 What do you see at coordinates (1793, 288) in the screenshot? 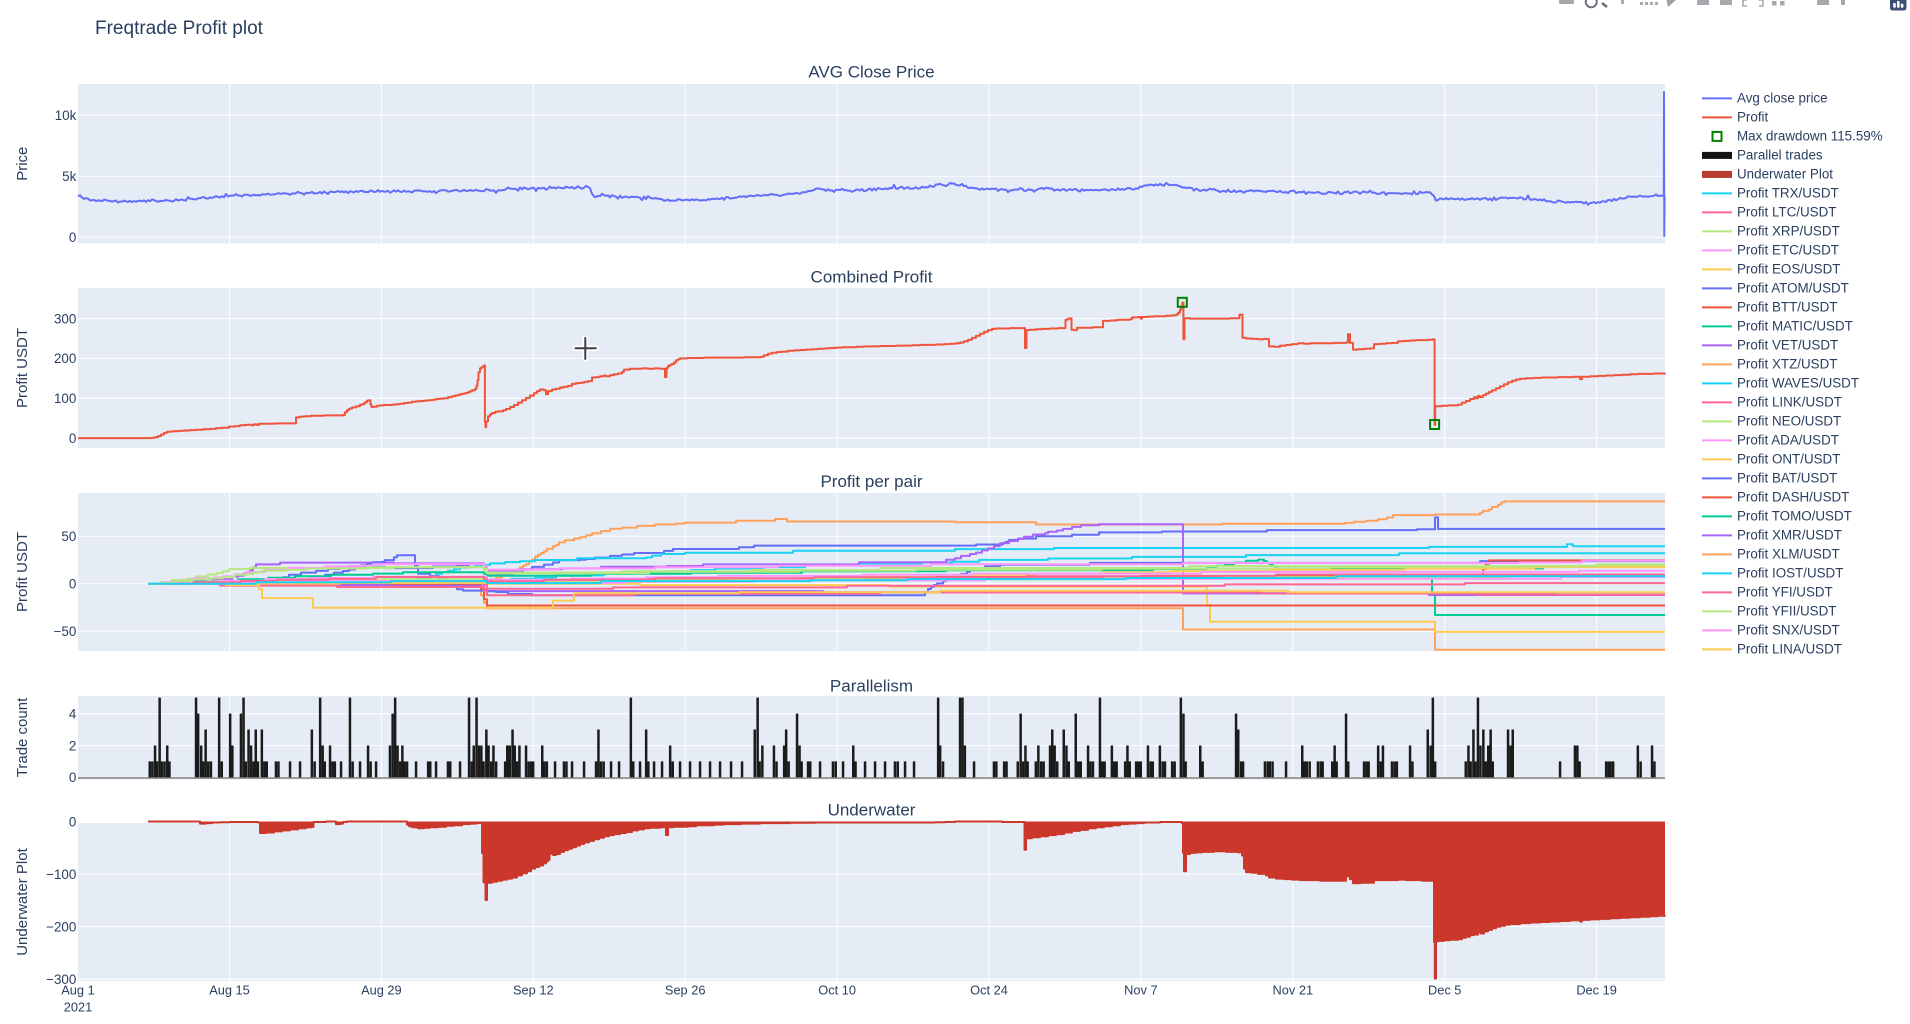
I see `svg-text: Profit ATOM/USDT` at bounding box center [1793, 288].